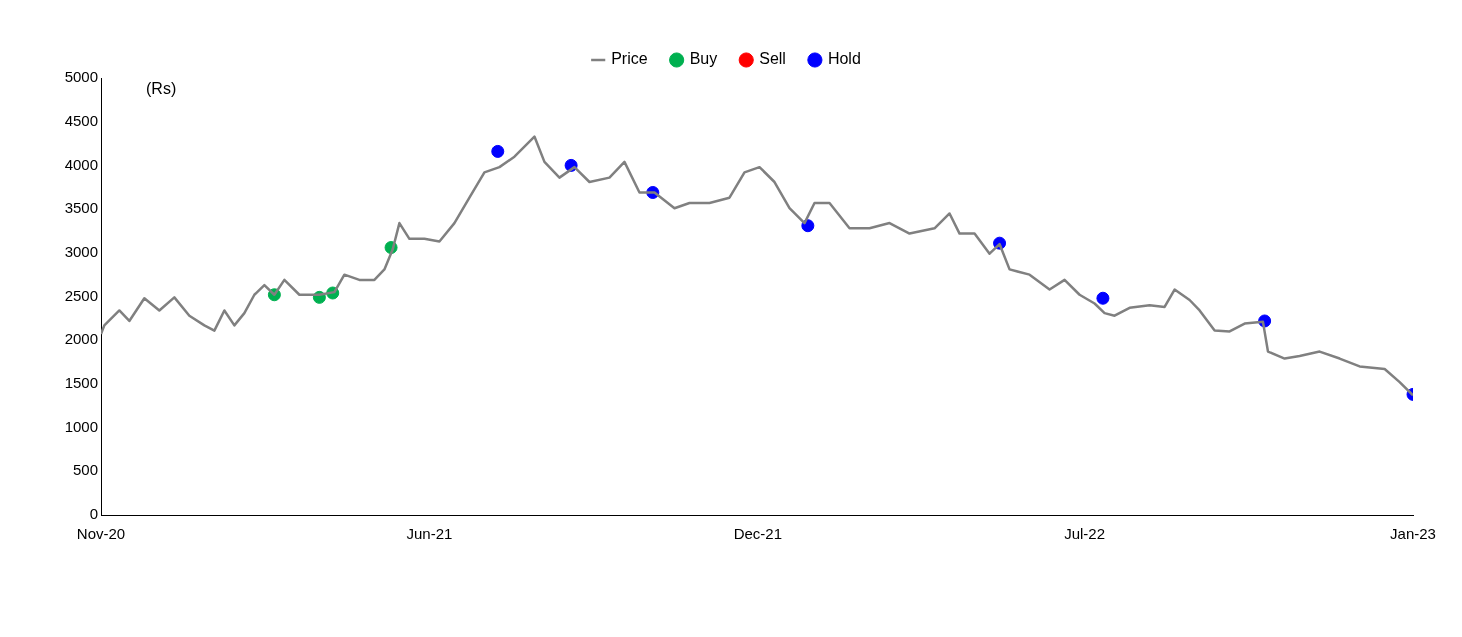 The height and width of the screenshot is (637, 1462). What do you see at coordinates (161, 89) in the screenshot?
I see `y-axis-title: (Rs)` at bounding box center [161, 89].